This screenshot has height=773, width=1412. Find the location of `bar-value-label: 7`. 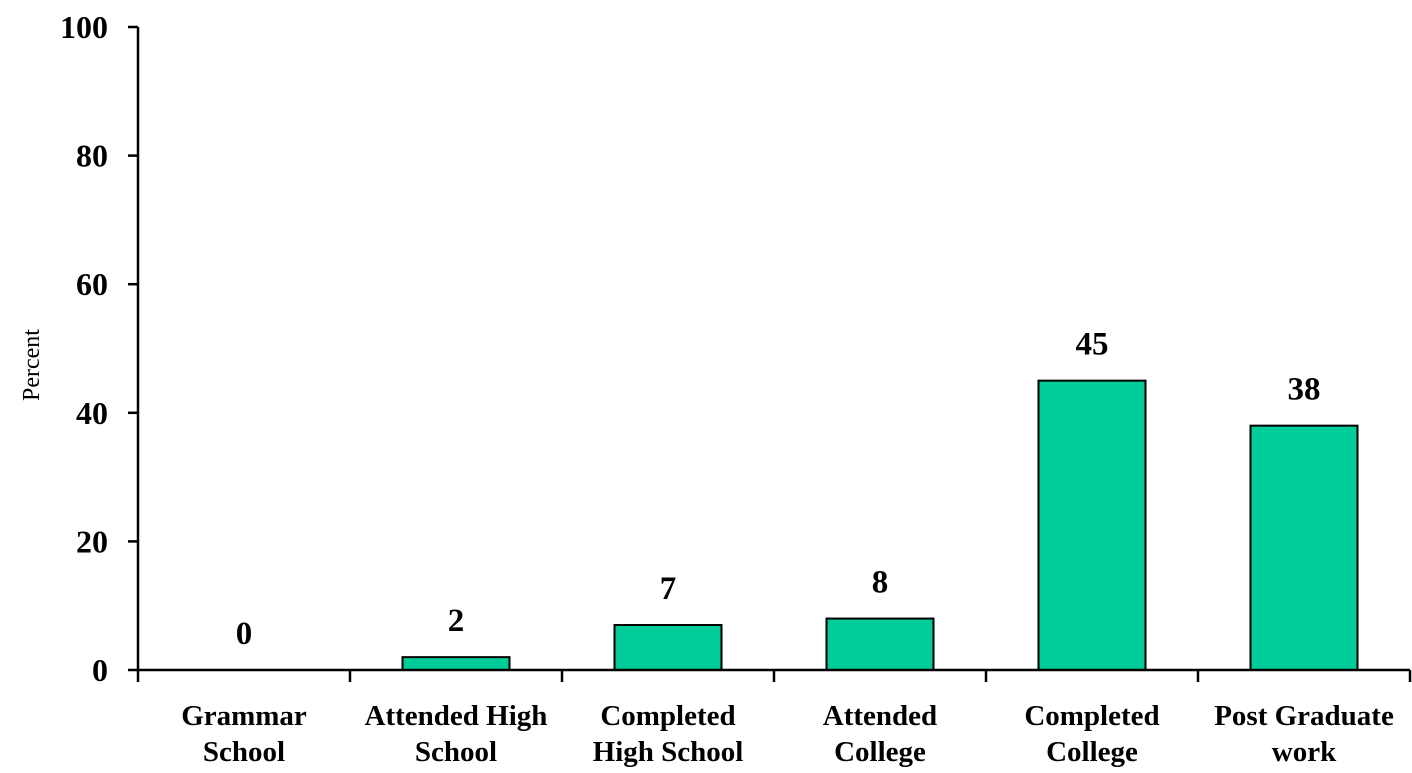

bar-value-label: 7 is located at coordinates (668, 589).